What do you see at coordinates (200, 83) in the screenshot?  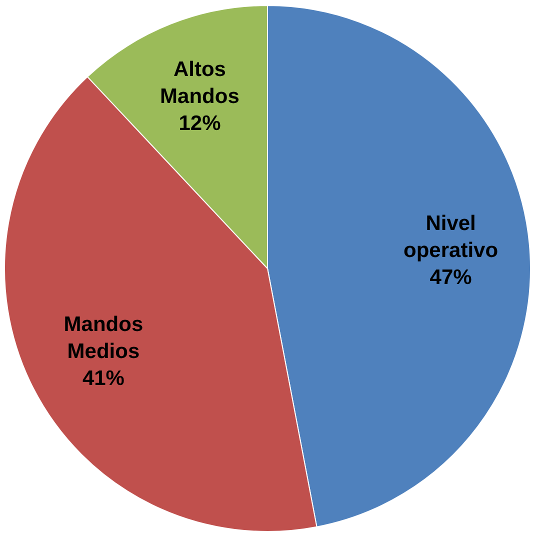 I see `slice-label: Altos Mandos` at bounding box center [200, 83].